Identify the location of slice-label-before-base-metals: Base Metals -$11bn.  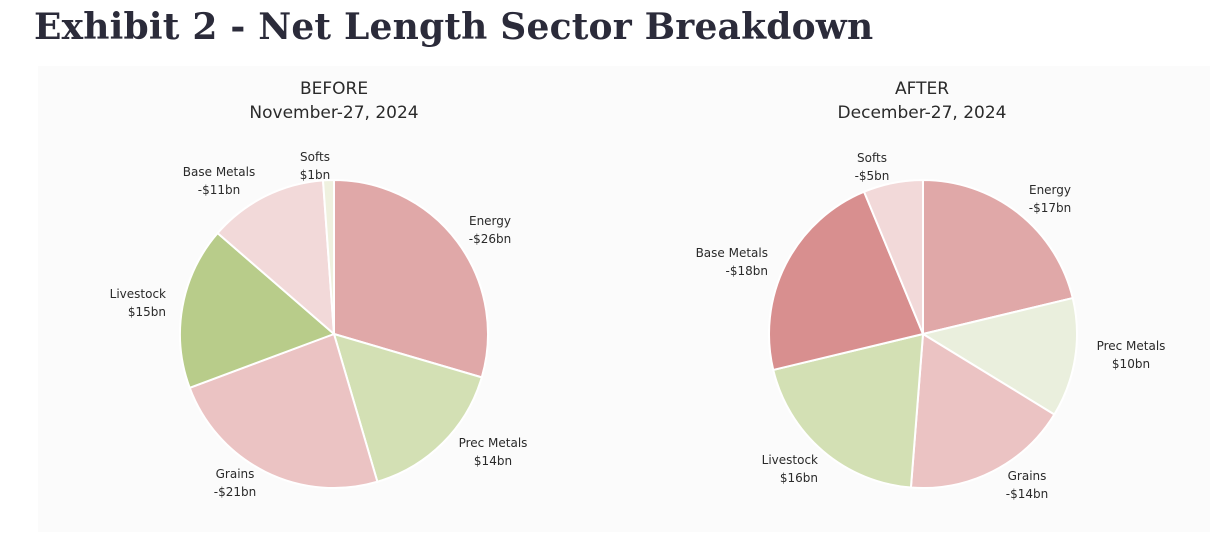
(219, 181).